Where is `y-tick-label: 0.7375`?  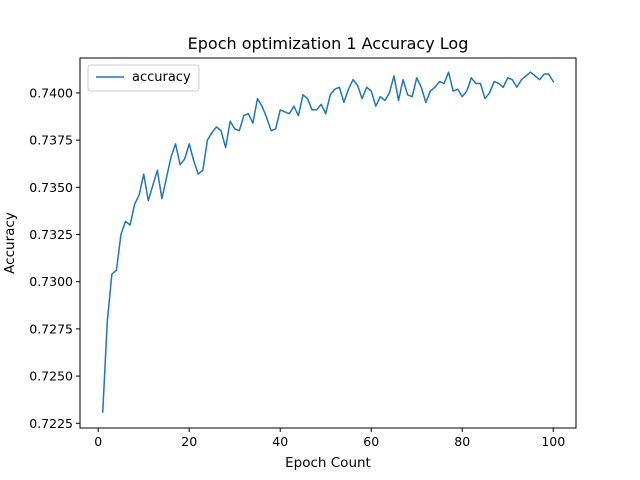 y-tick-label: 0.7375 is located at coordinates (51, 140).